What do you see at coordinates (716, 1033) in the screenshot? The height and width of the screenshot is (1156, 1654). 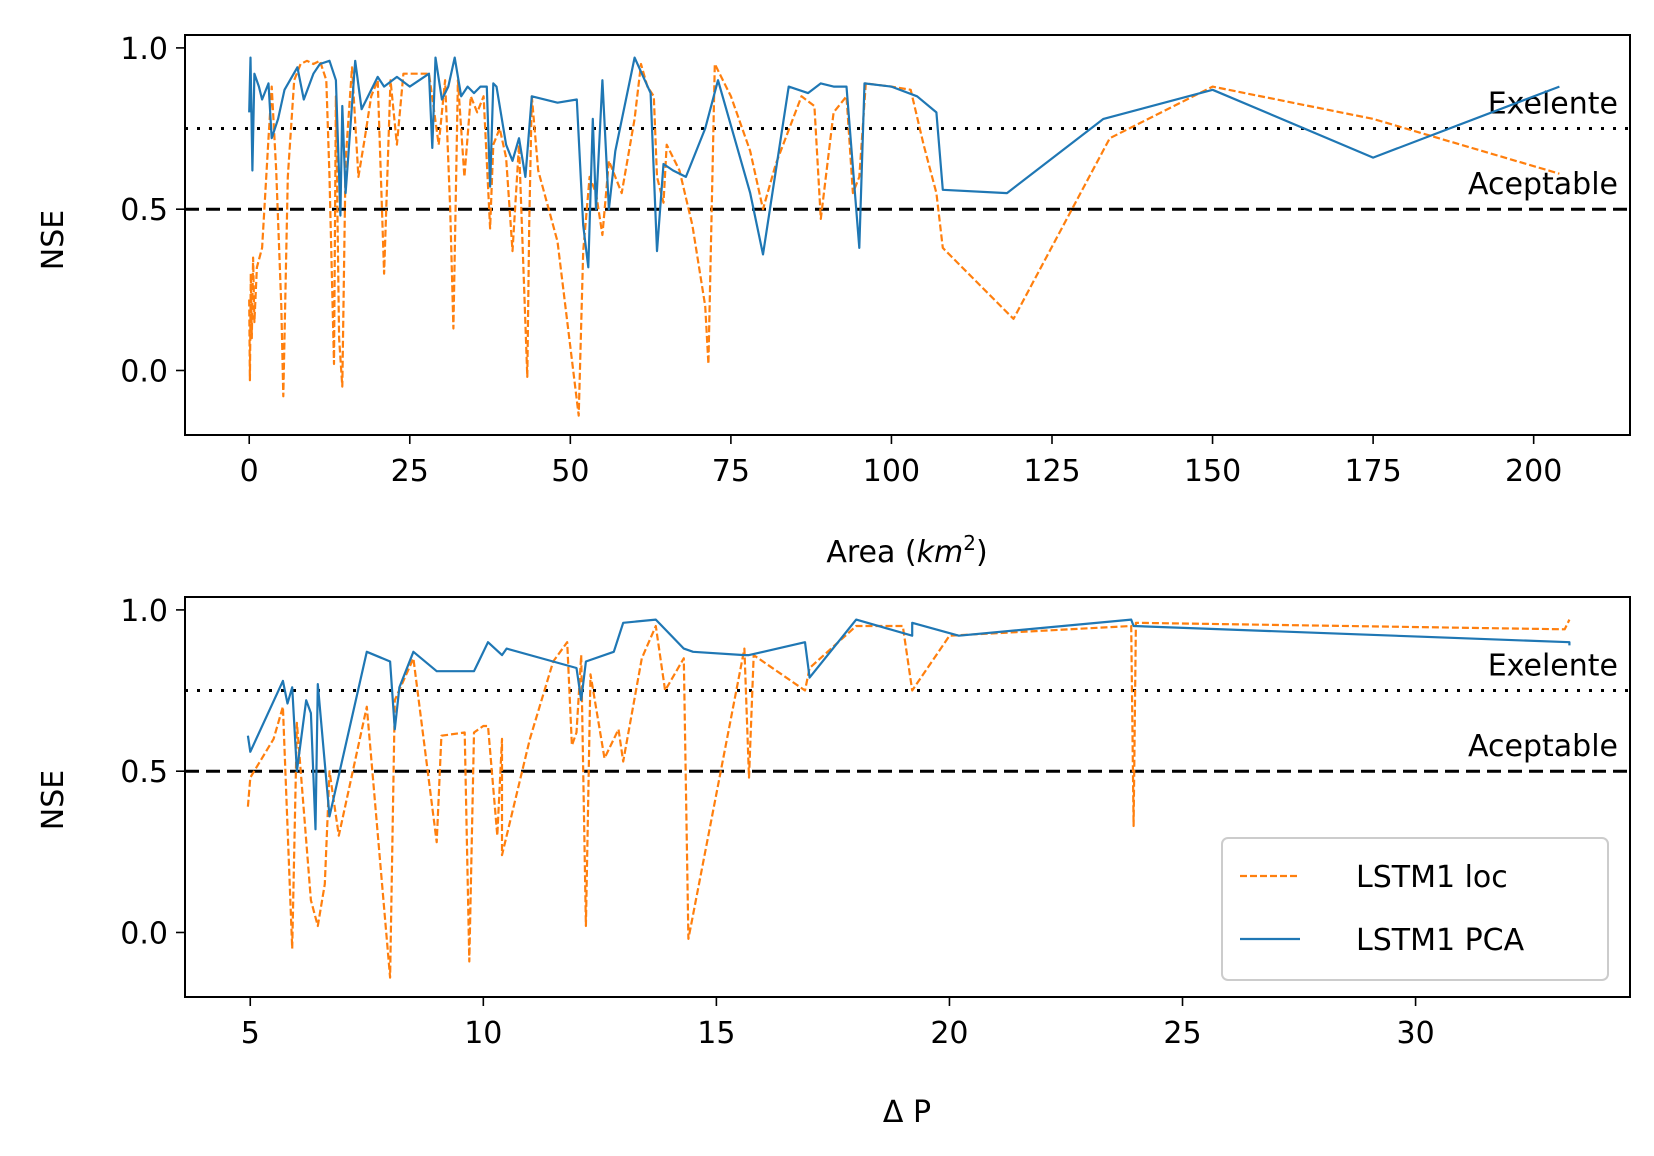 I see `x-tick-label: 15` at bounding box center [716, 1033].